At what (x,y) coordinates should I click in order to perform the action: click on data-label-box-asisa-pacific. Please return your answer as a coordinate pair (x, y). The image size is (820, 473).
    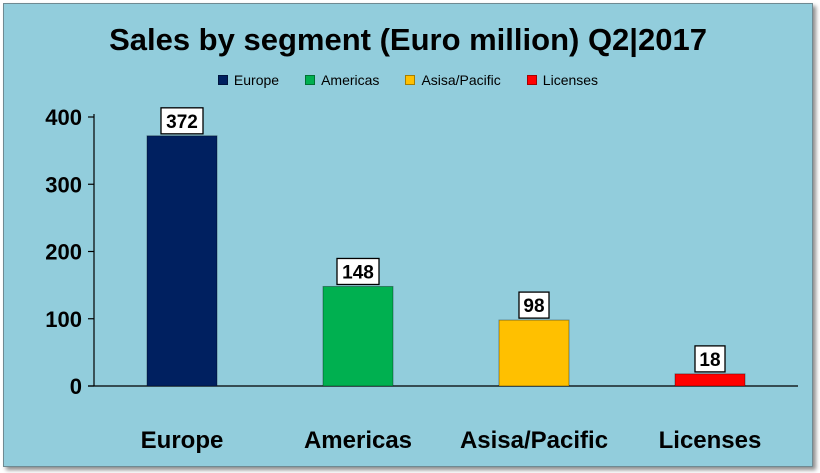
    Looking at the image, I should click on (534, 305).